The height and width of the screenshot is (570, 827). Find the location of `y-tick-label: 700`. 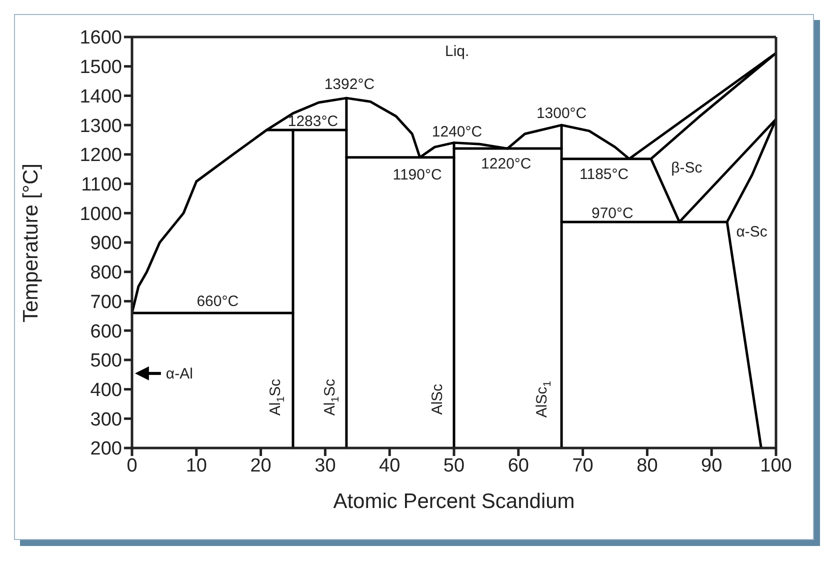

y-tick-label: 700 is located at coordinates (106, 302).